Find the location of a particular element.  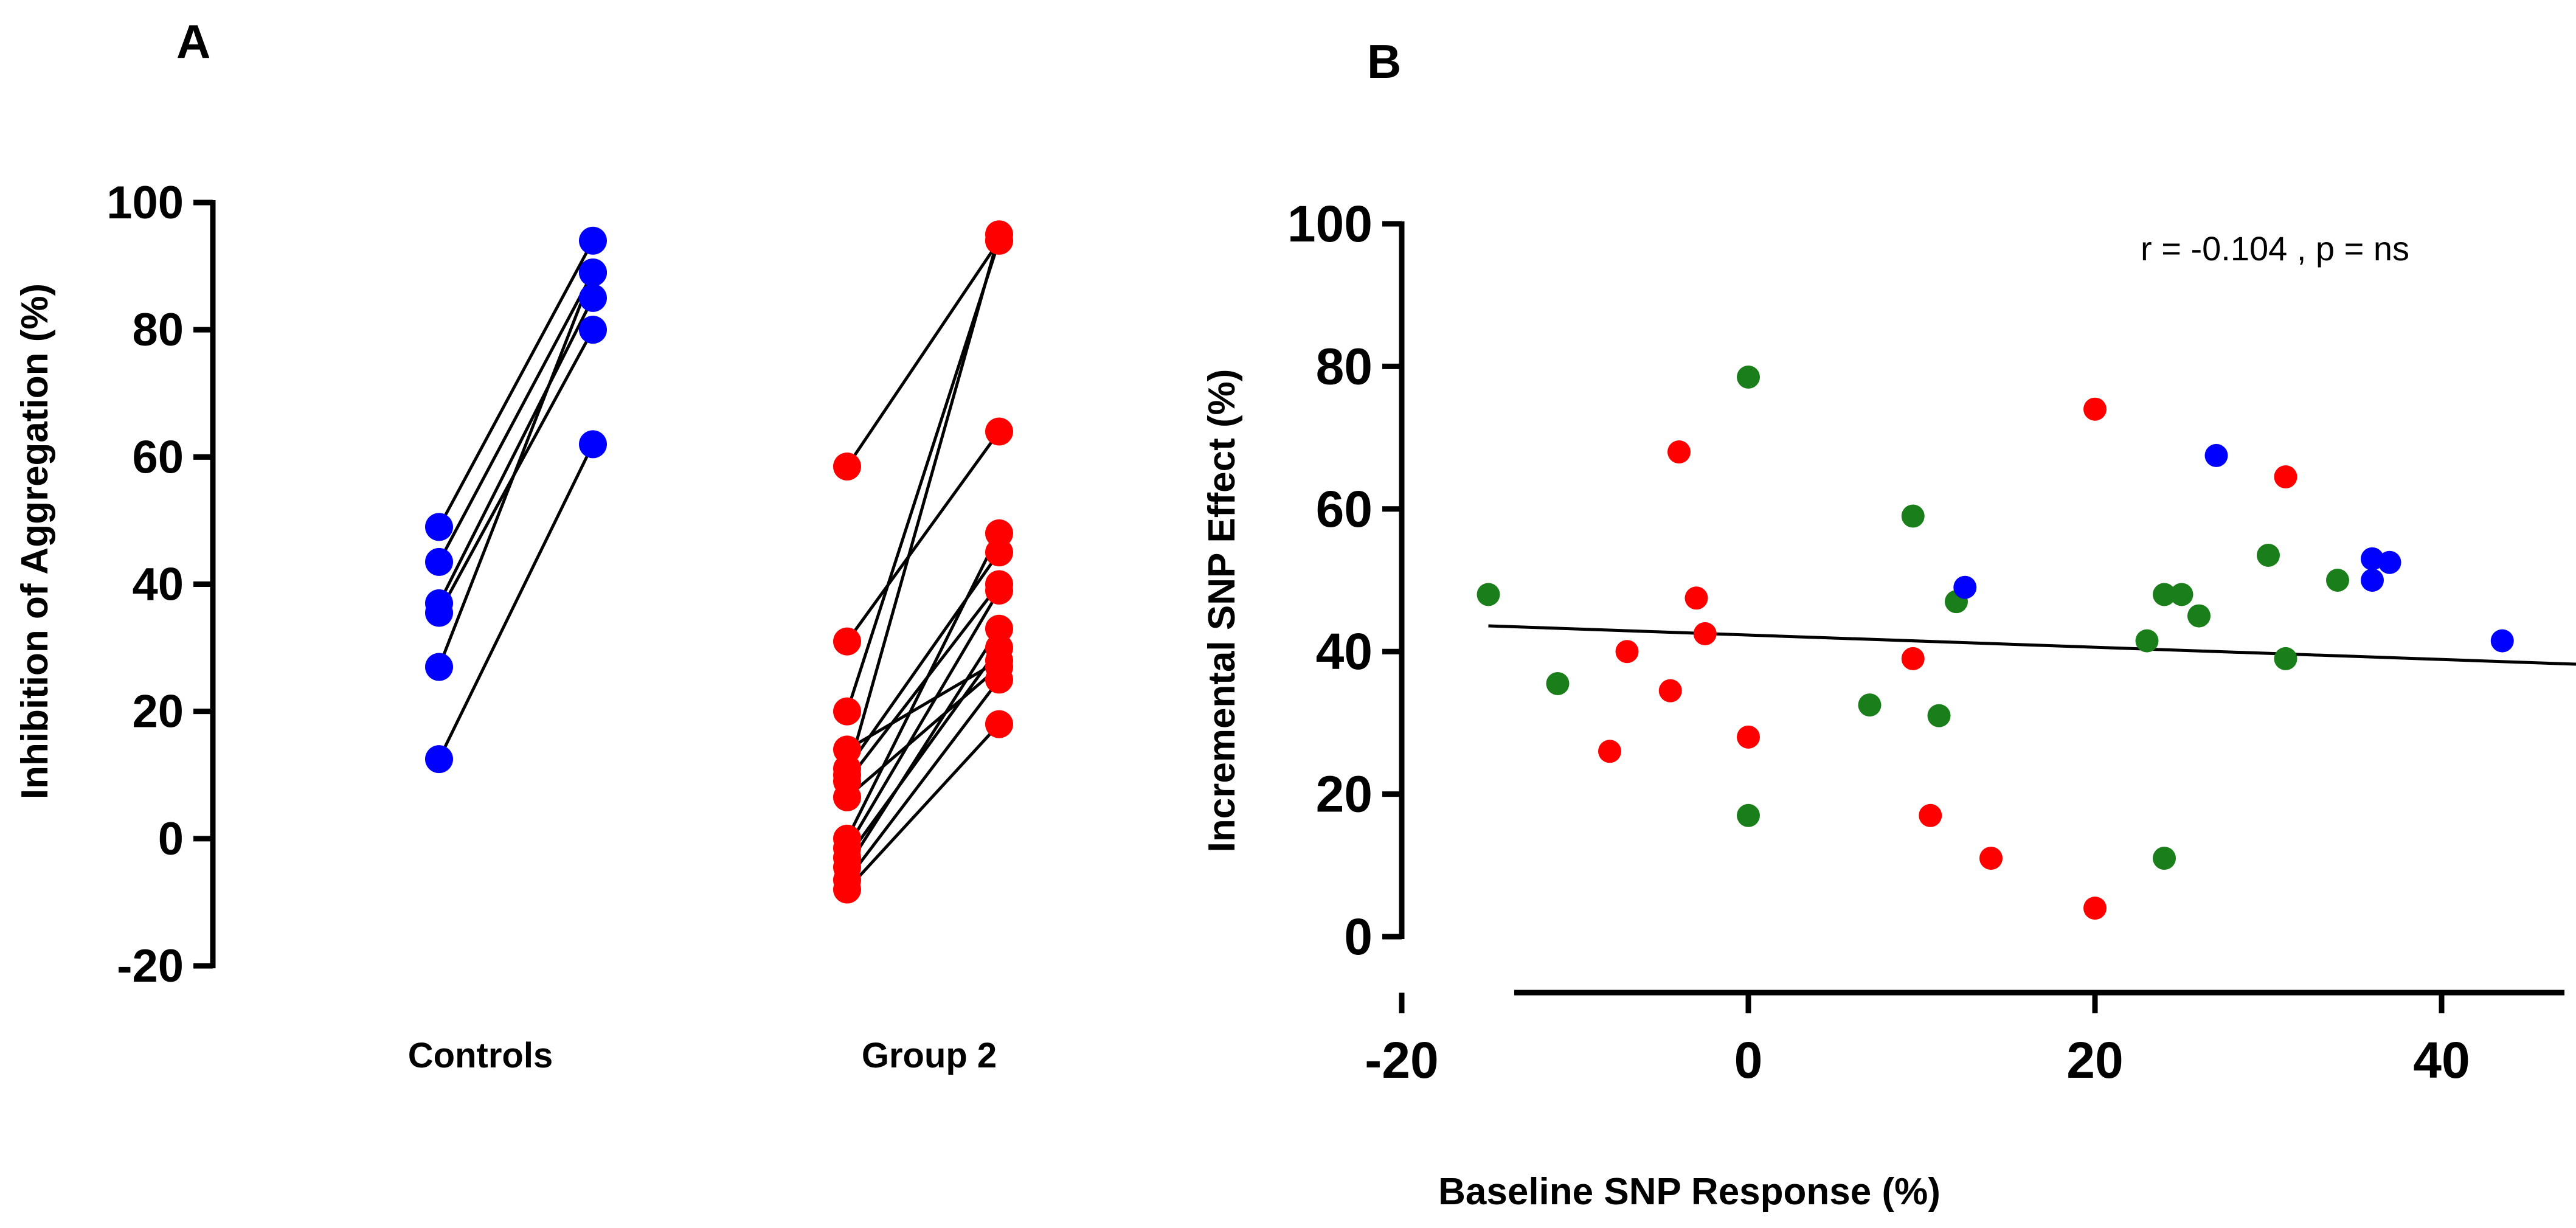

panel-b-y-tick-label: 0 is located at coordinates (1358, 936).